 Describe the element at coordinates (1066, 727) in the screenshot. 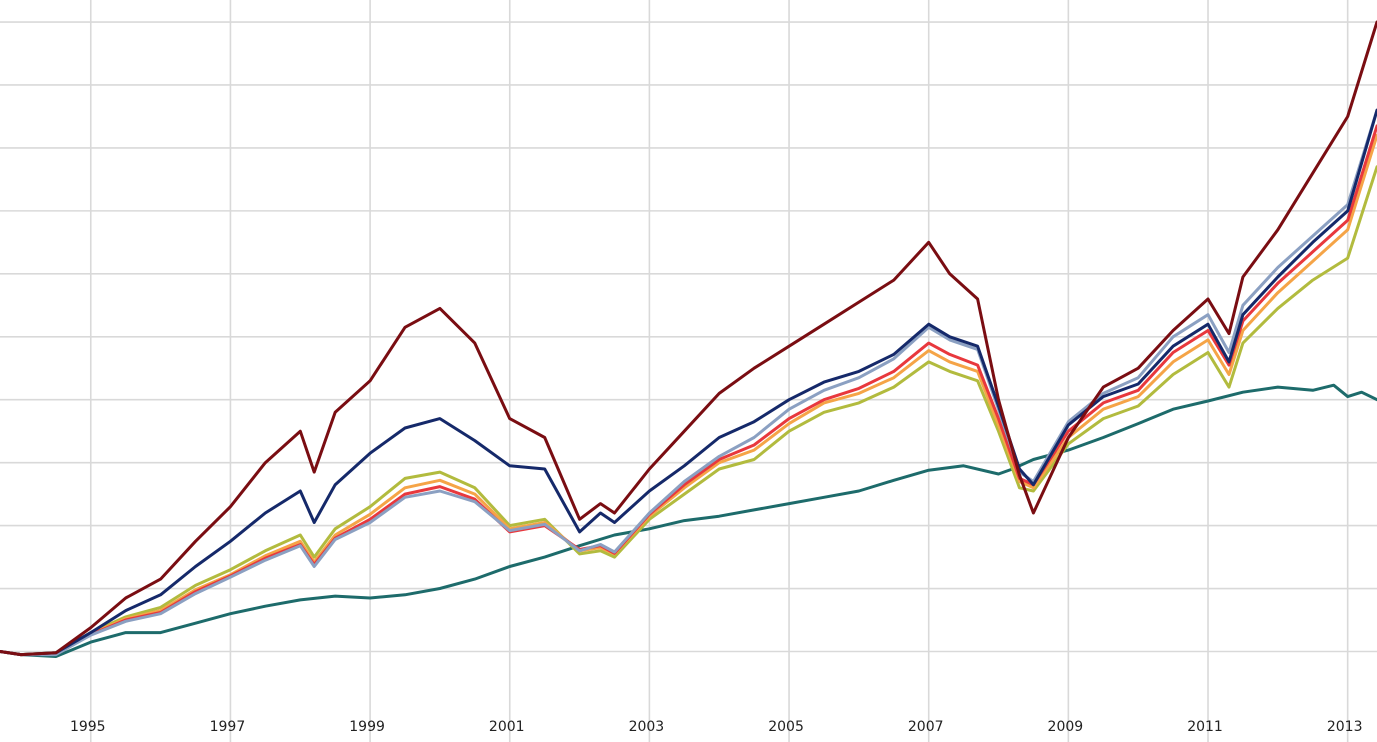

I see `x-tick-label: 2009` at that location.